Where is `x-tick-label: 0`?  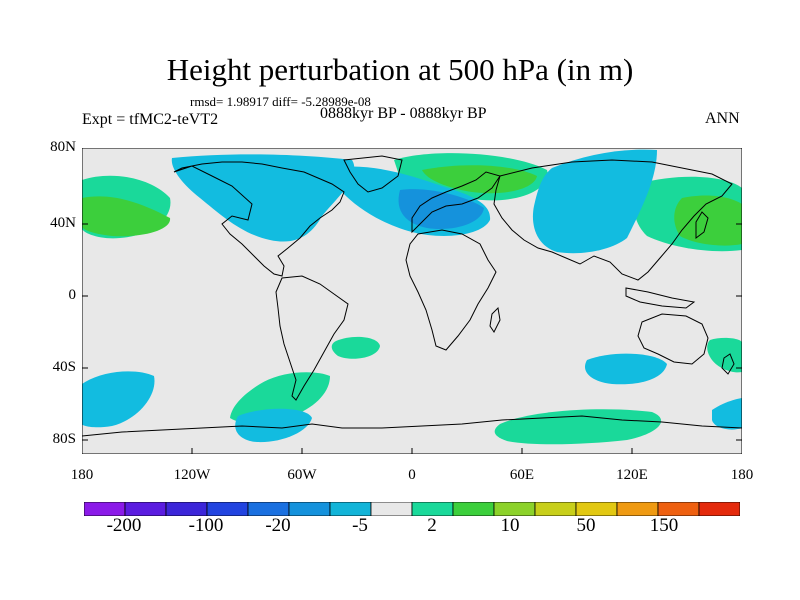
x-tick-label: 0 is located at coordinates (412, 475).